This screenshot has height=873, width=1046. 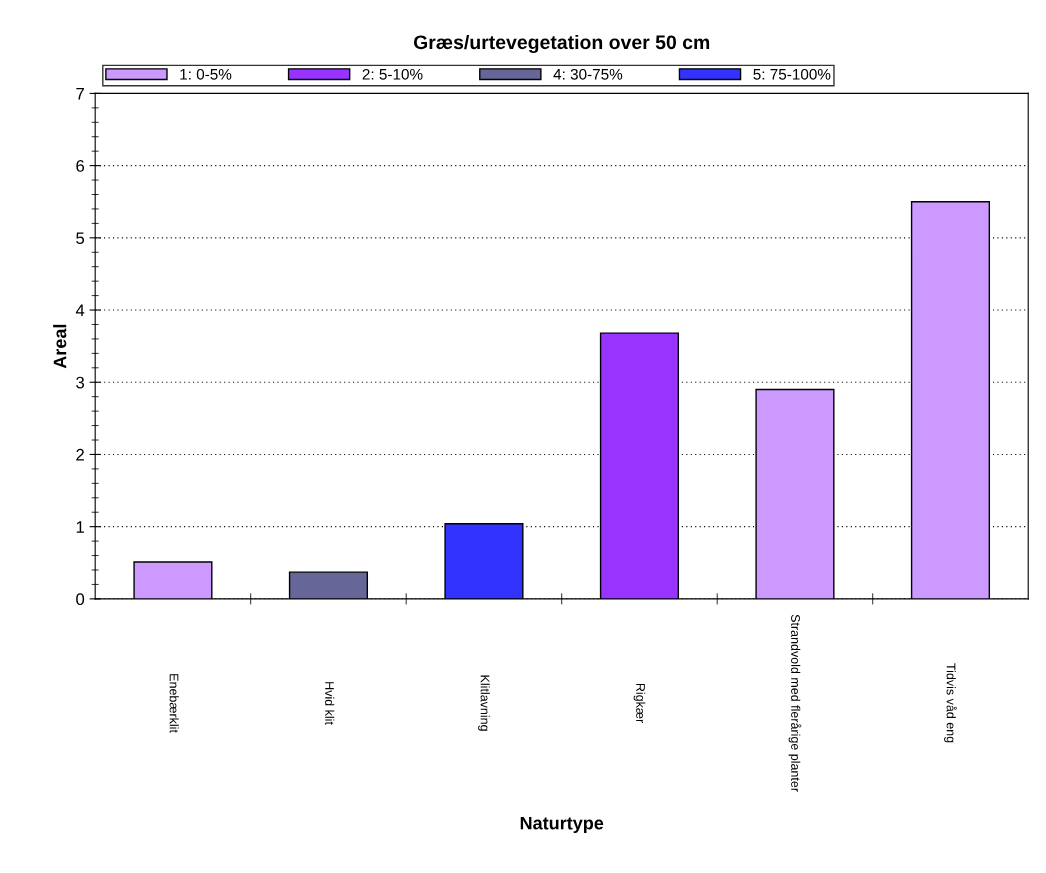 I want to click on y-tick-label: 3, so click(x=80, y=382).